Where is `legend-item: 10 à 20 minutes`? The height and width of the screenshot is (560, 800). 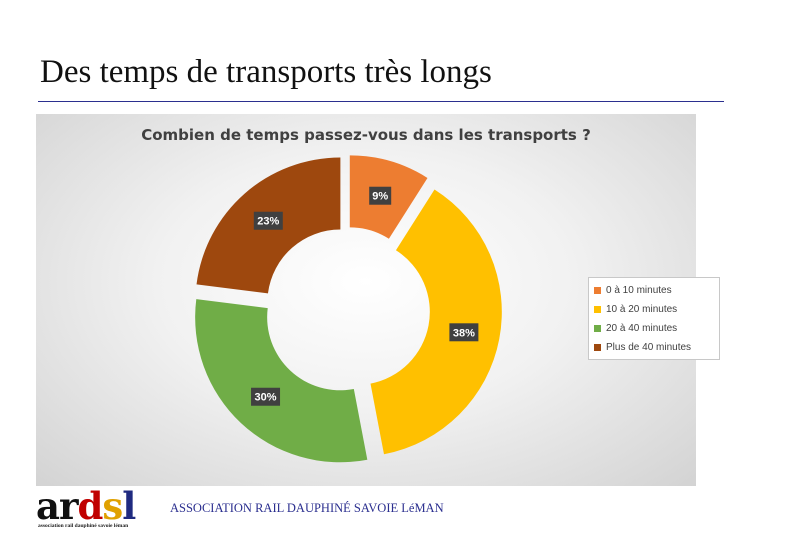 legend-item: 10 à 20 minutes is located at coordinates (654, 309).